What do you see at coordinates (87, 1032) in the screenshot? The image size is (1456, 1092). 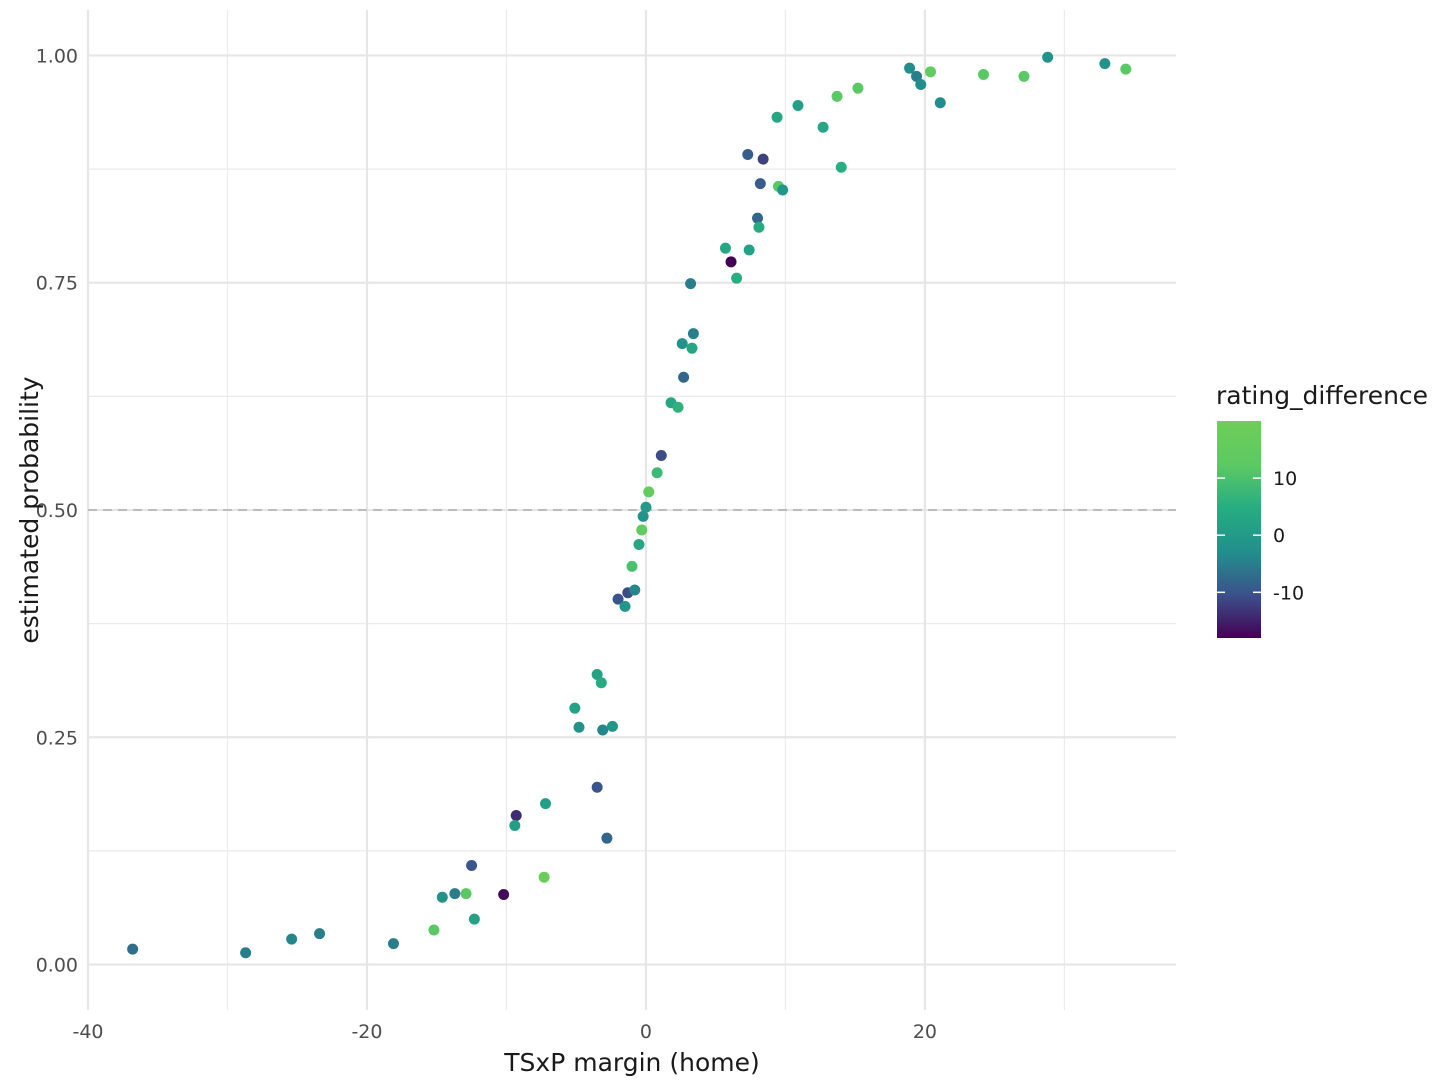 I see `x-tick-label: -40` at bounding box center [87, 1032].